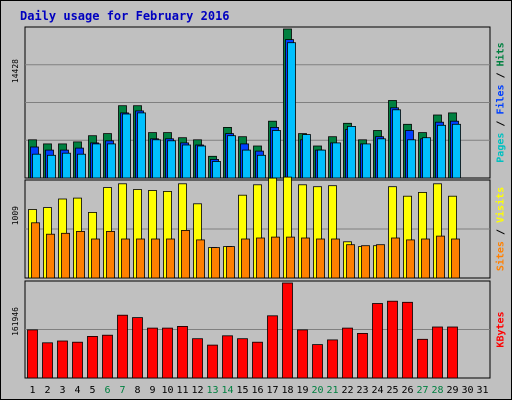 The image size is (512, 400). Describe the element at coordinates (15, 321) in the screenshot. I see `kbytes-scale-label: 161946` at that location.